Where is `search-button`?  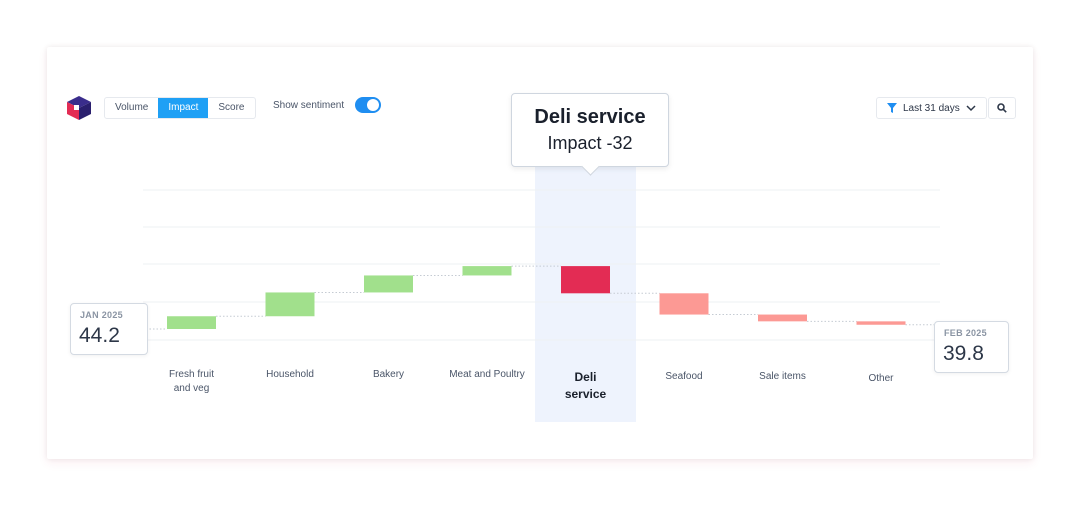 search-button is located at coordinates (1002, 108).